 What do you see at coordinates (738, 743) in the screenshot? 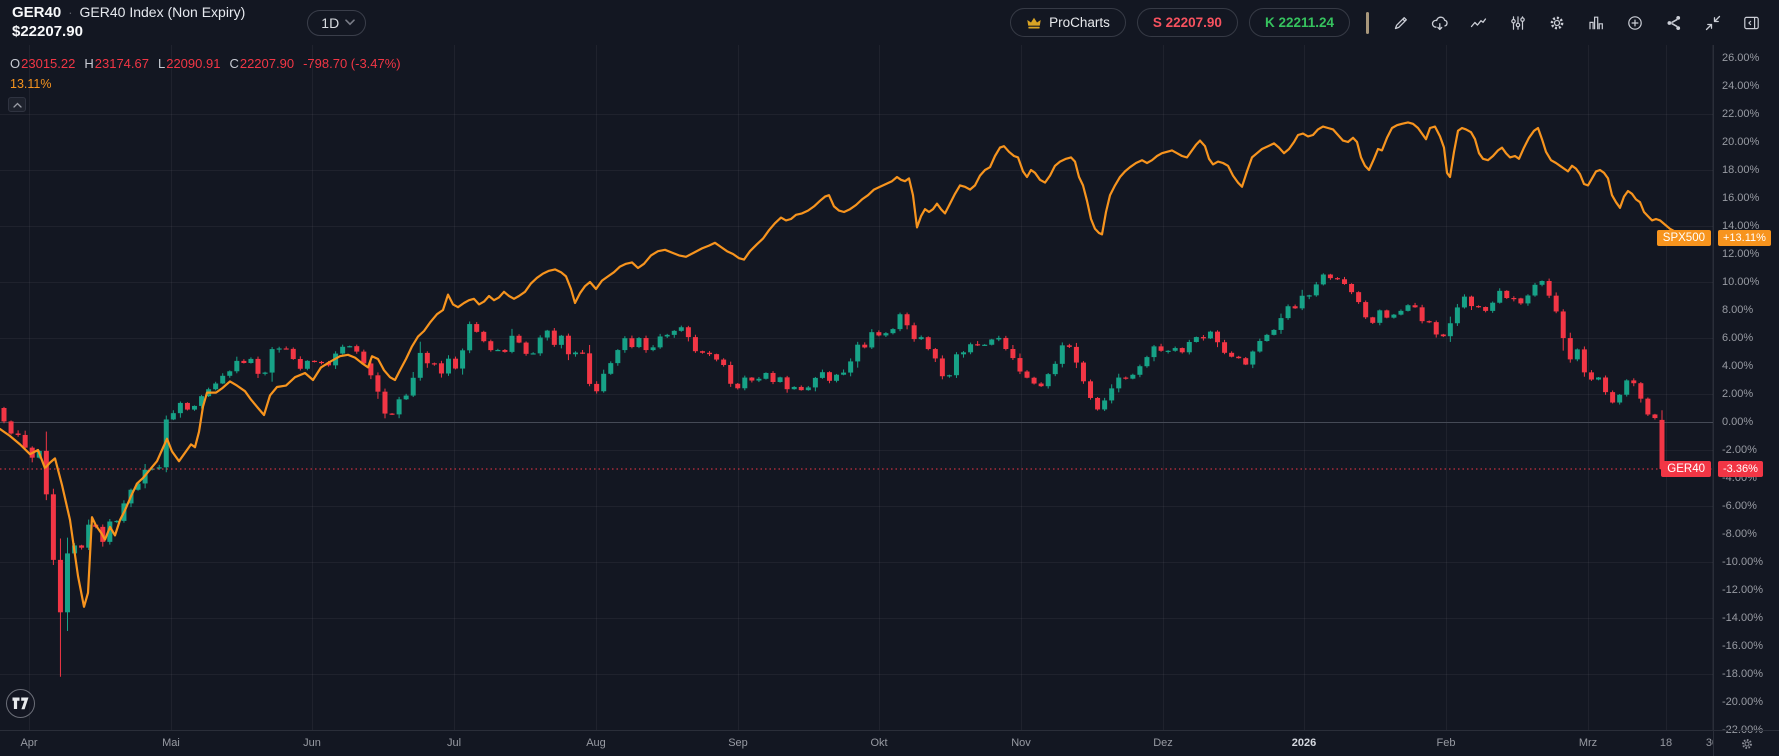
I see `x-axis-label: Sep` at bounding box center [738, 743].